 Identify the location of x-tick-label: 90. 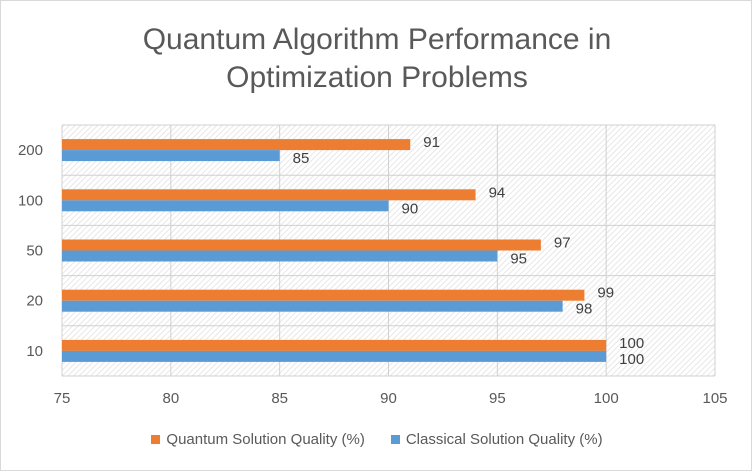
(388, 398).